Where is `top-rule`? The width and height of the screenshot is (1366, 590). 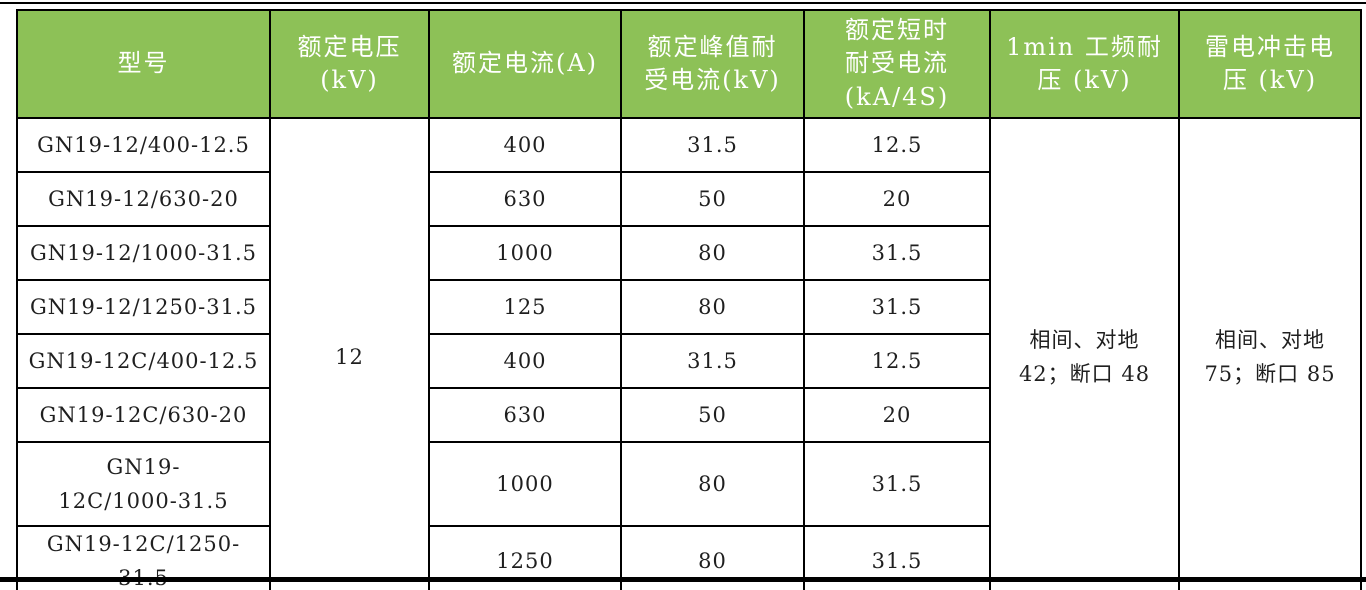 top-rule is located at coordinates (683, 3).